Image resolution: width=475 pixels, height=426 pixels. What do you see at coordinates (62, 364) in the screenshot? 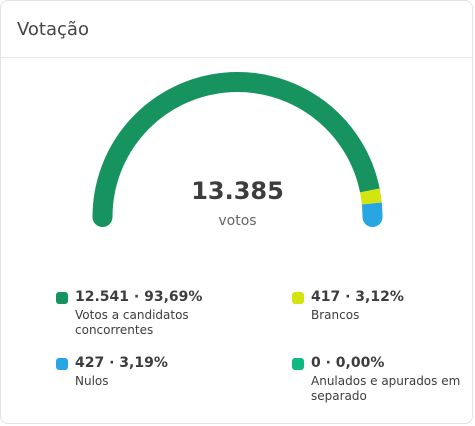
I see `legend-swatch-nulos` at bounding box center [62, 364].